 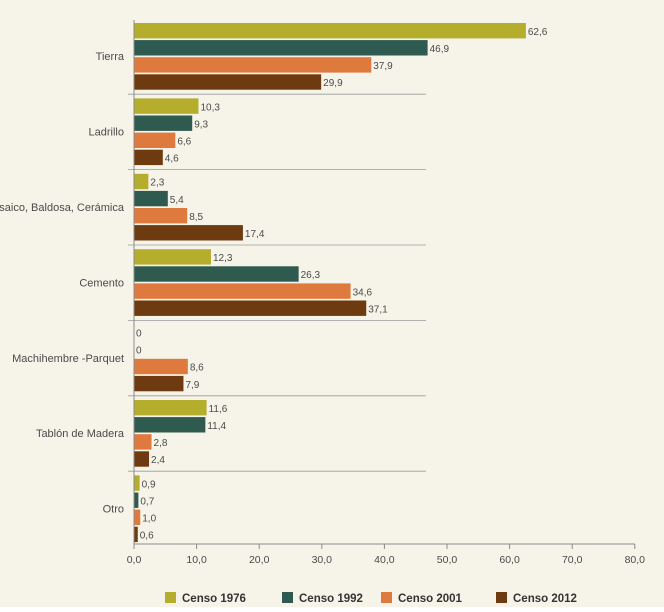 What do you see at coordinates (635, 560) in the screenshot?
I see `x-tick-label: 80,0` at bounding box center [635, 560].